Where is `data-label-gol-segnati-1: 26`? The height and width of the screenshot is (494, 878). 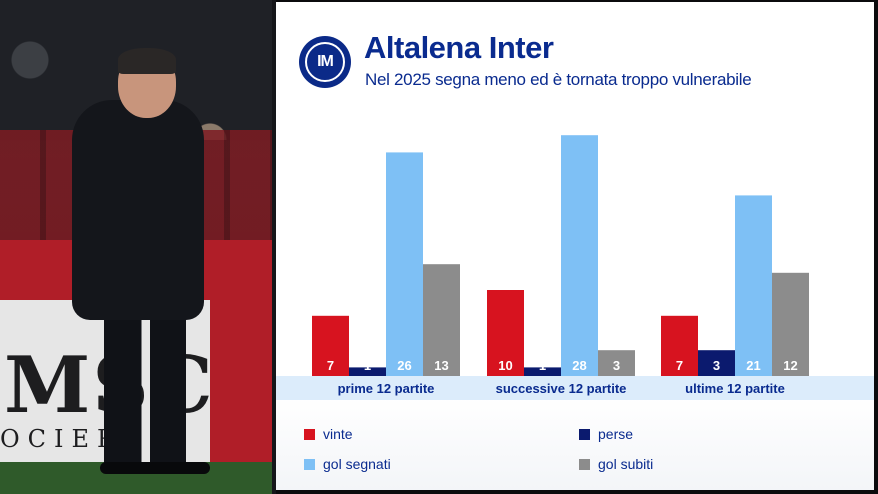
data-label-gol-segnati-1: 26 is located at coordinates (404, 365).